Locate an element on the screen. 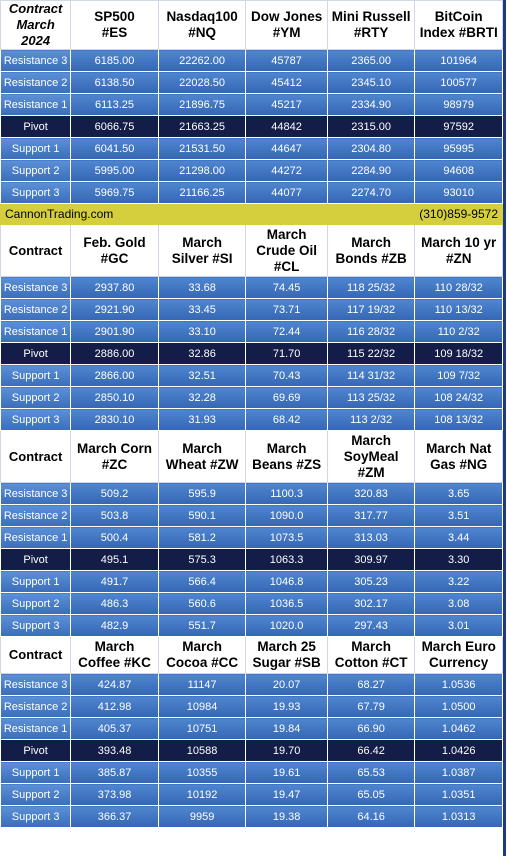  level-value: 74.45 is located at coordinates (286, 287).